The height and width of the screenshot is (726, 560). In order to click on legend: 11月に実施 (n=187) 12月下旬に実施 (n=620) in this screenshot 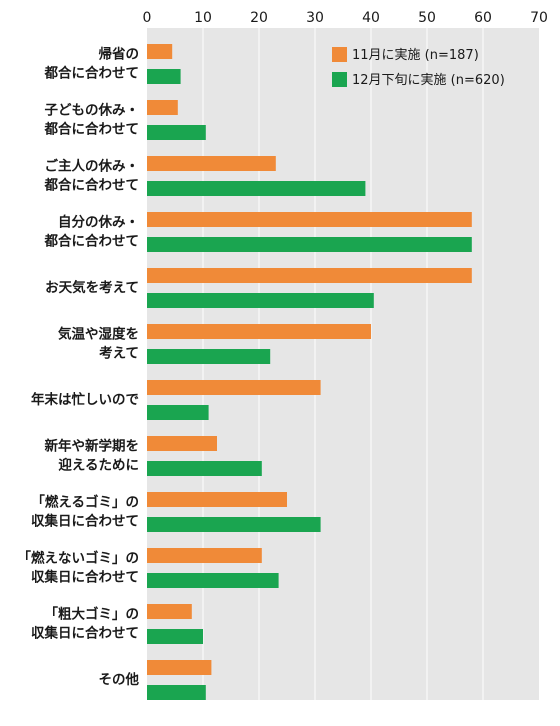, I will do `click(418, 67)`.